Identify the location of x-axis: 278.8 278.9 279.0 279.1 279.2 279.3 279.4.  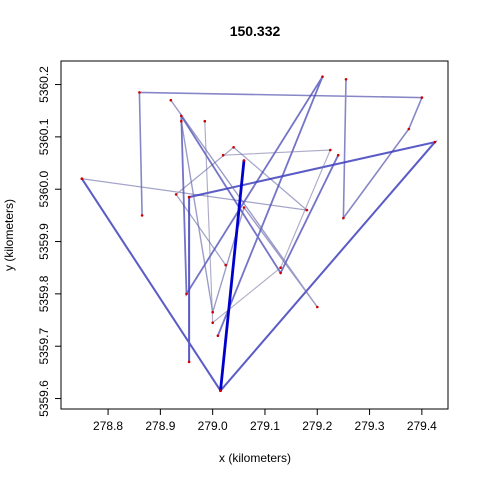
(265, 420).